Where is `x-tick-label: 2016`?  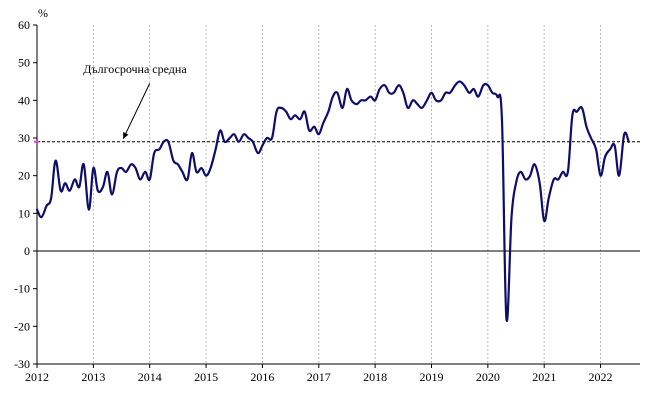 x-tick-label: 2016 is located at coordinates (262, 377).